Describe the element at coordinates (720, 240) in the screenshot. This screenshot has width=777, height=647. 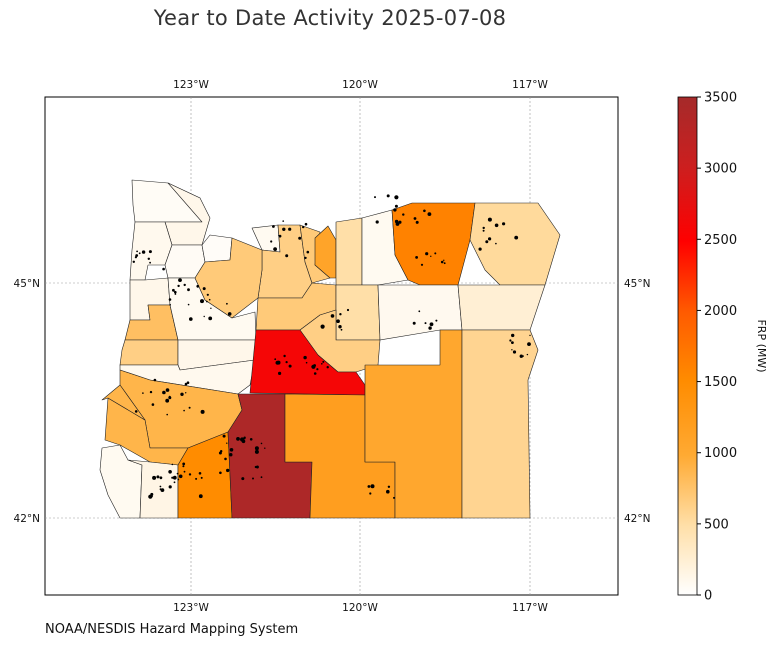
I see `colorbar-tick-label: 2500` at that location.